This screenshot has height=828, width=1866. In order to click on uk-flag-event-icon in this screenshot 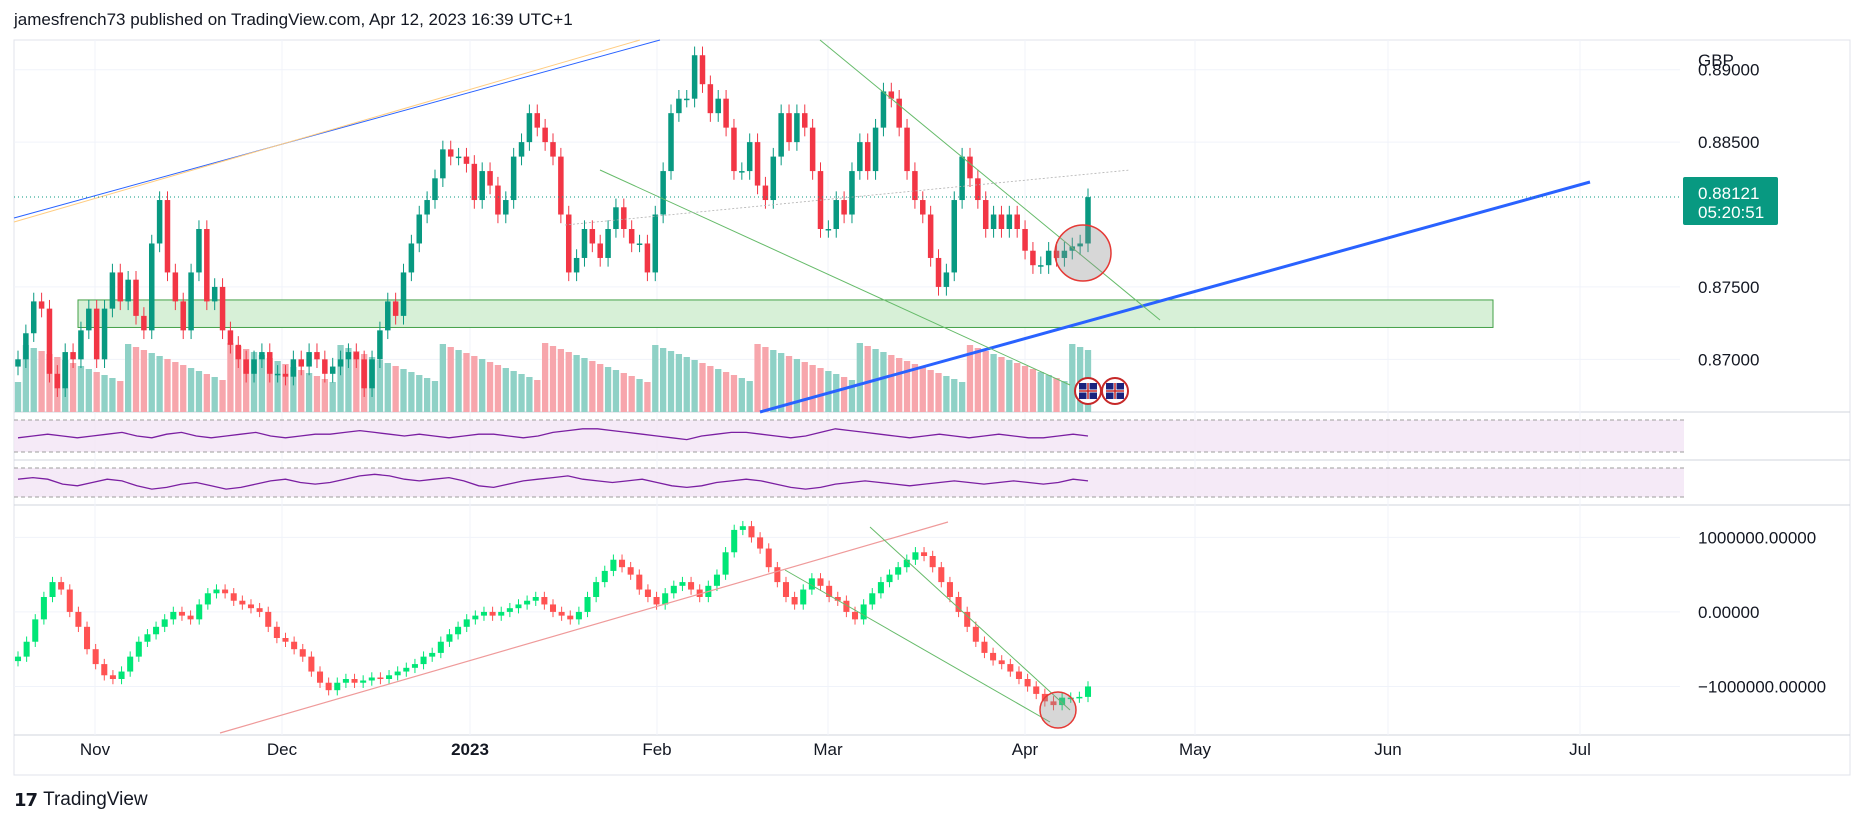, I will do `click(1115, 391)`.